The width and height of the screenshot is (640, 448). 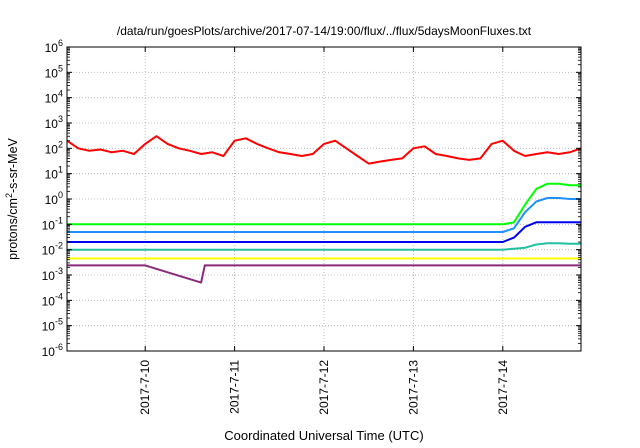 I want to click on y-axis-label-main: protons/cm, so click(x=13, y=229).